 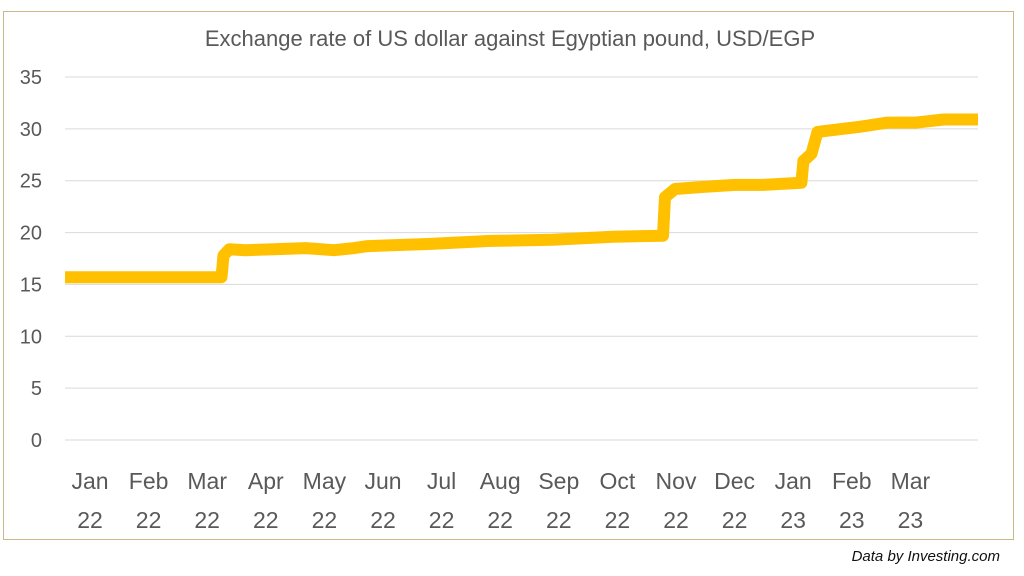 What do you see at coordinates (925, 556) in the screenshot?
I see `source-note: Data by Investing.com` at bounding box center [925, 556].